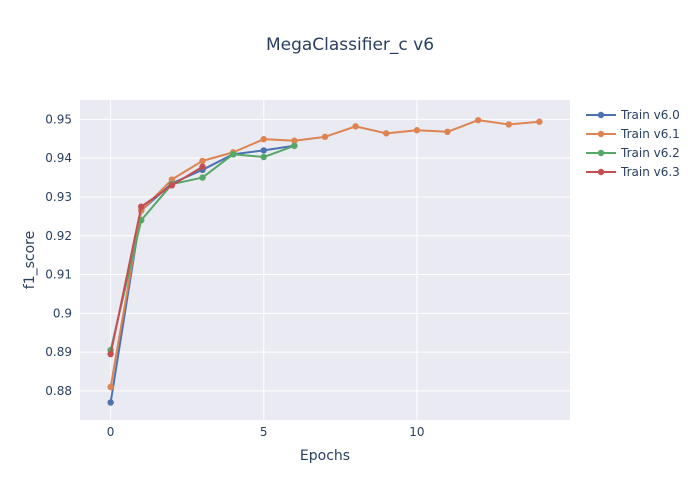  I want to click on x-tick-label: 5, so click(264, 432).